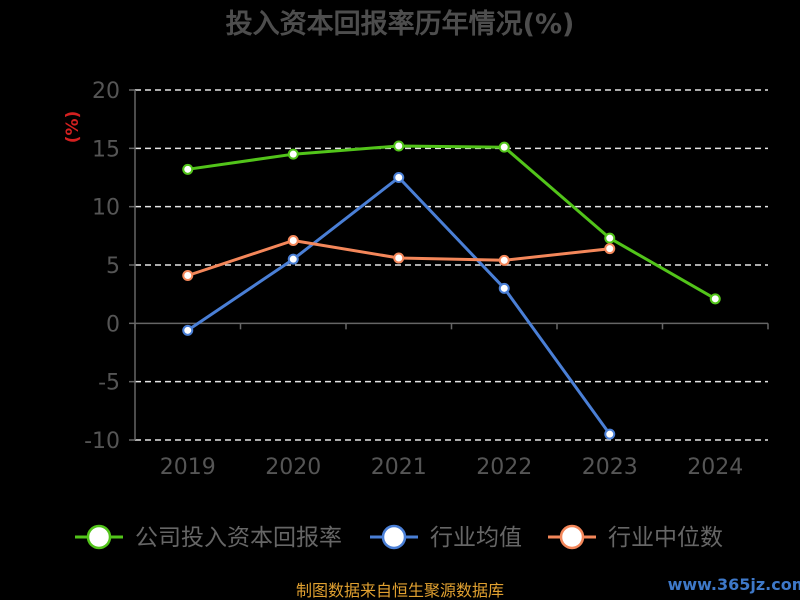  I want to click on legend-label: 行业均值, so click(476, 538).